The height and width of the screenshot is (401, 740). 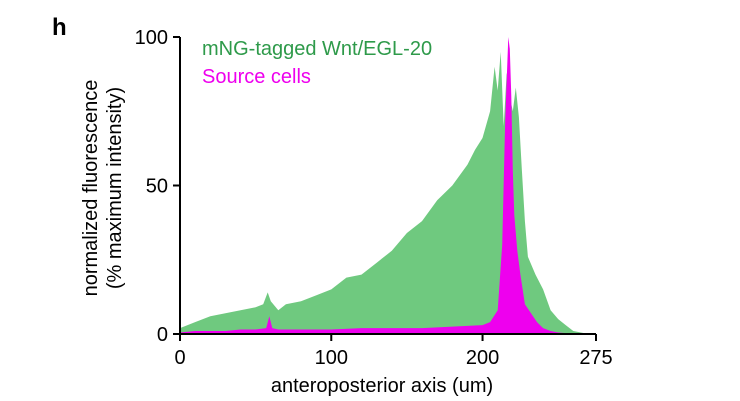 What do you see at coordinates (157, 187) in the screenshot?
I see `y-tick-label: 50` at bounding box center [157, 187].